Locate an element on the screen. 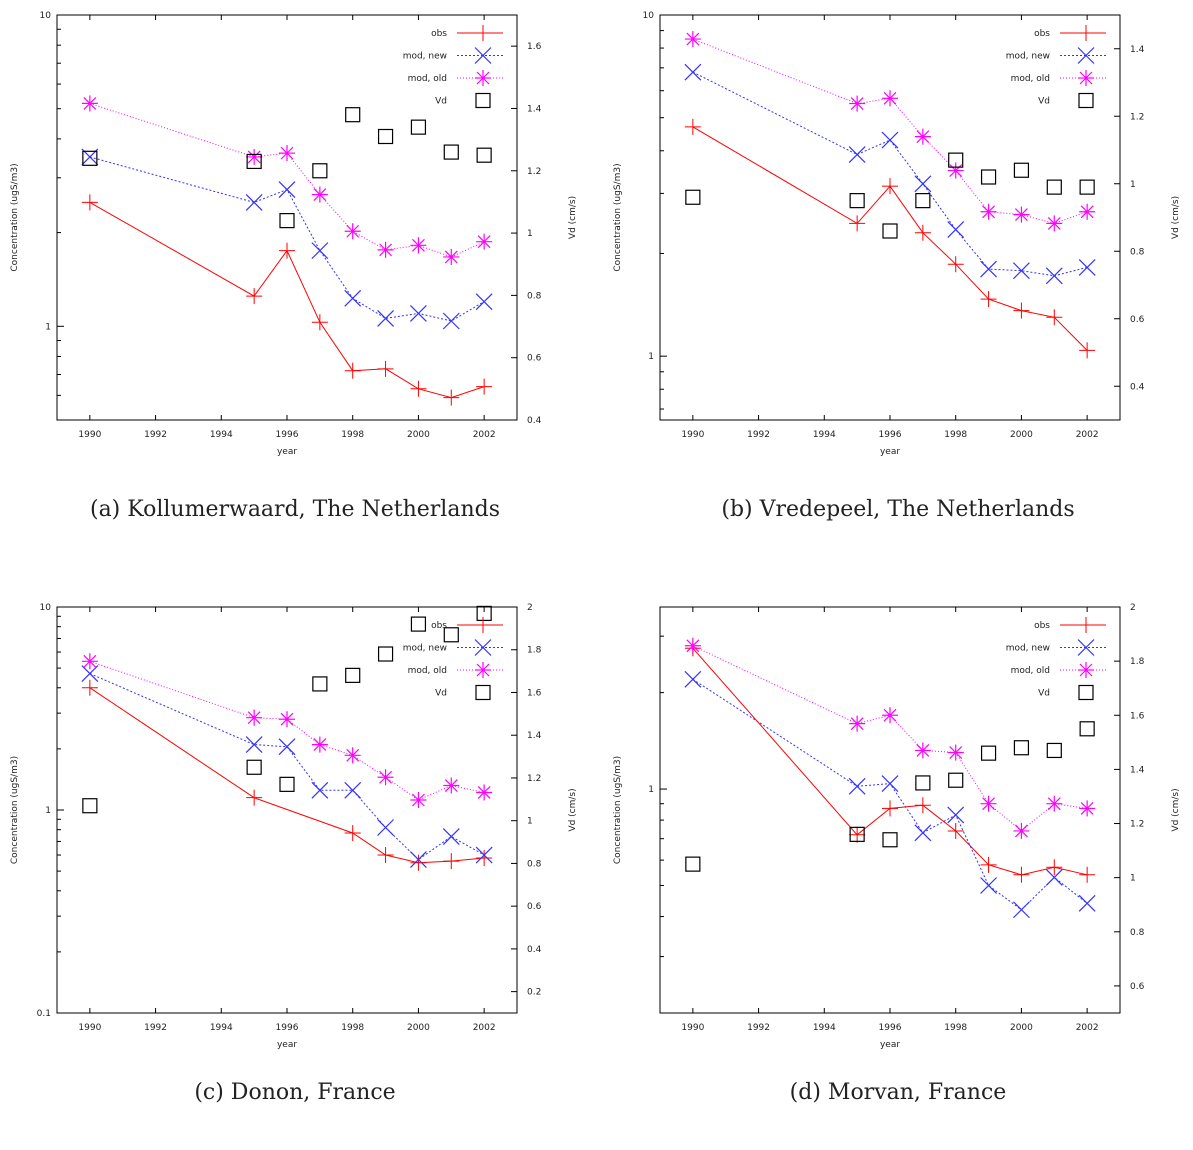 The height and width of the screenshot is (1150, 1193). legend-marker-mod-new is located at coordinates (1086, 55).